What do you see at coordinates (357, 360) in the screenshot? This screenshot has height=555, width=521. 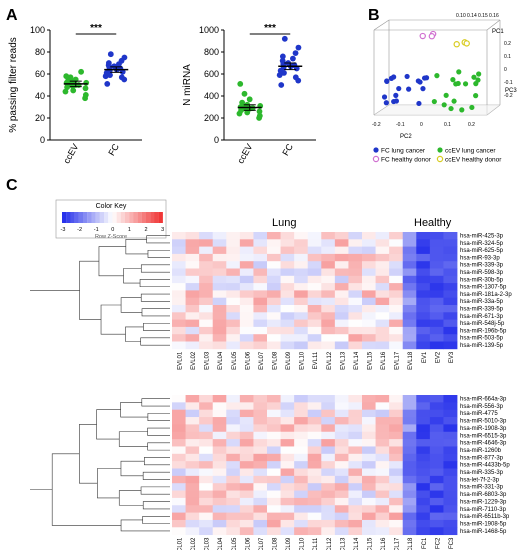 I see `column-label: EVL14` at bounding box center [357, 360].